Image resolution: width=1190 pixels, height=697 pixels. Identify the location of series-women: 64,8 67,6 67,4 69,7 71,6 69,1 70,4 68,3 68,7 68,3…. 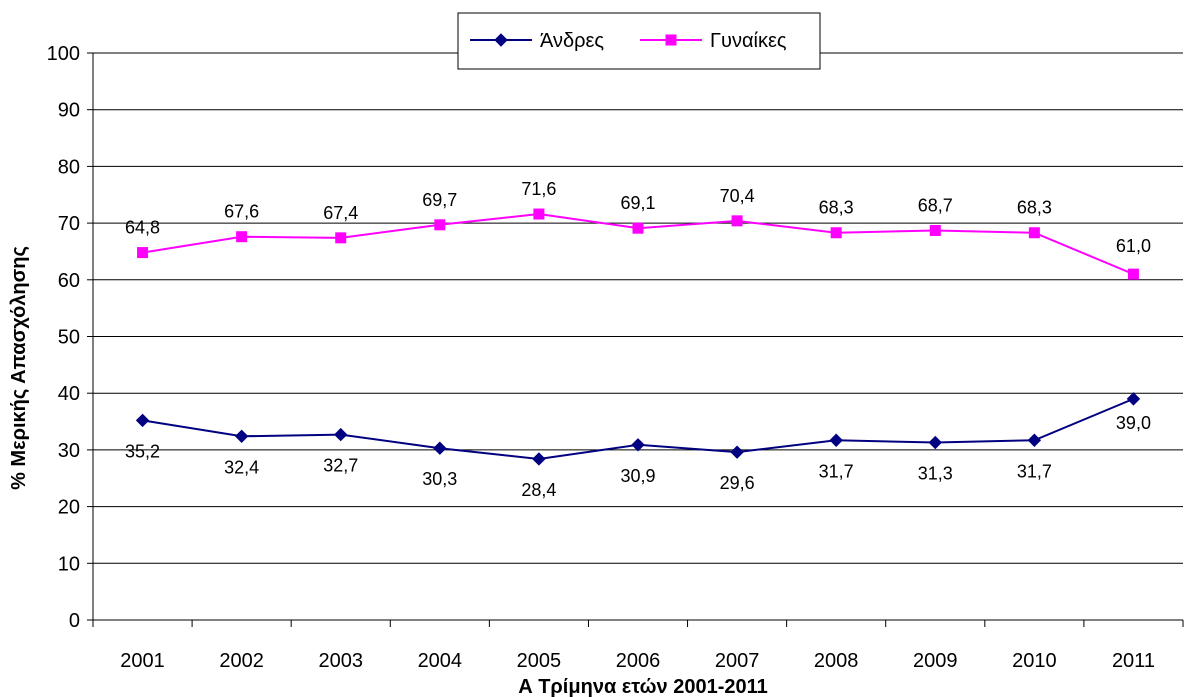
(638, 229).